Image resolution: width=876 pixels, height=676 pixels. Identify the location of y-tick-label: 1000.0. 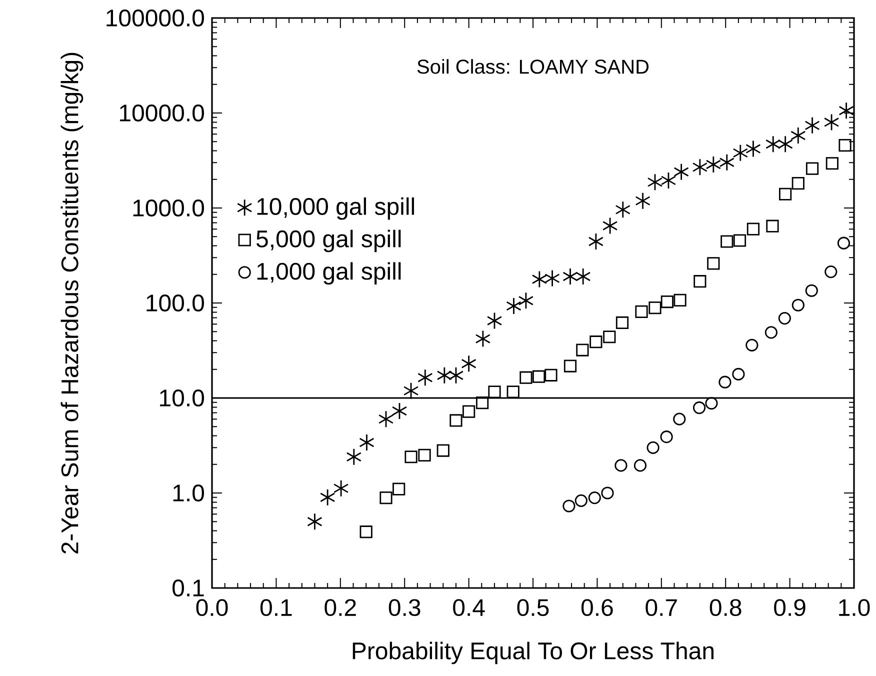
(168, 208).